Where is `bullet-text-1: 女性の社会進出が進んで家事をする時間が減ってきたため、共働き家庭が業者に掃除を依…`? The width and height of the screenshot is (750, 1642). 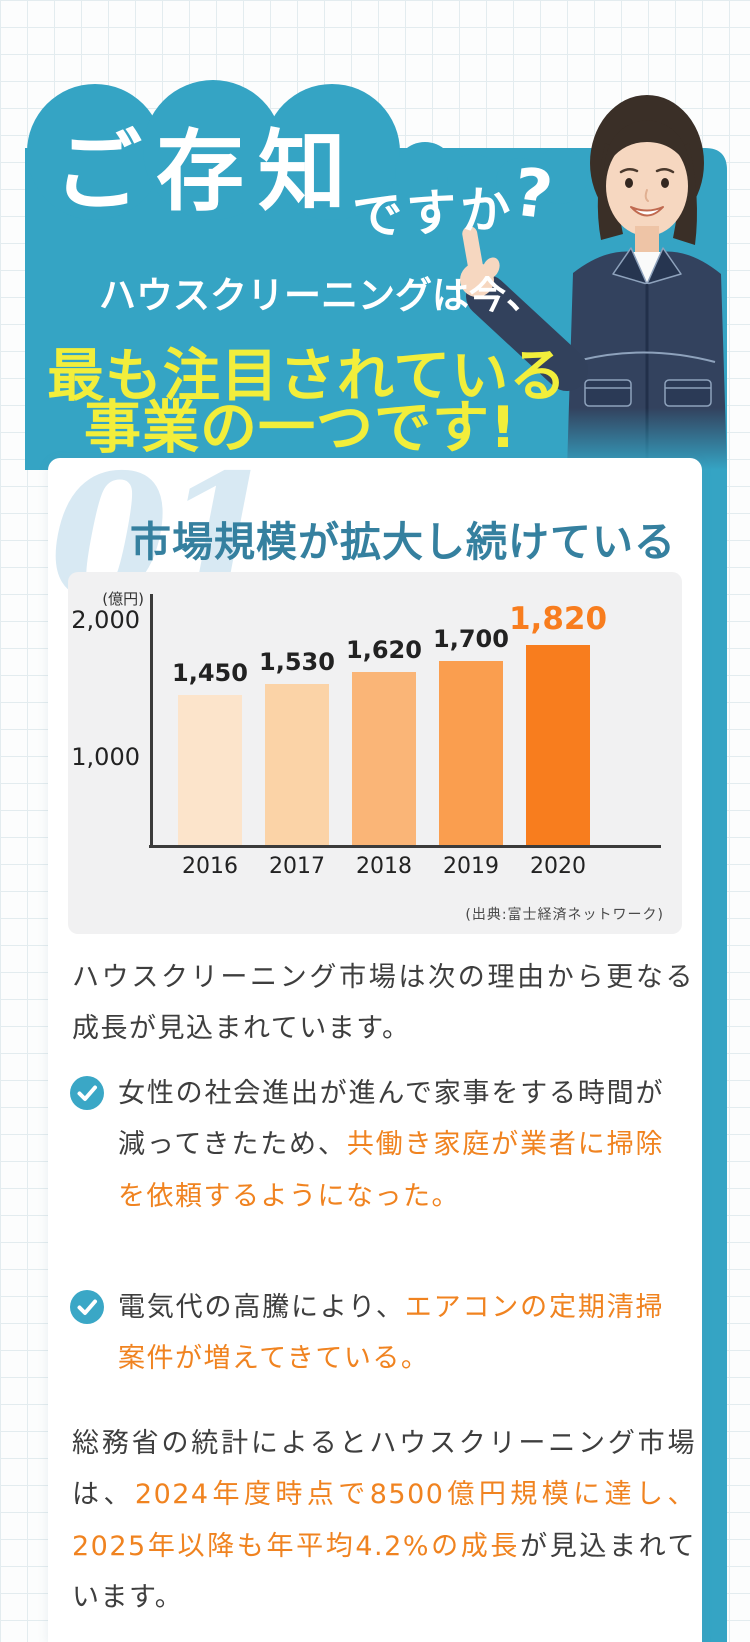 bullet-text-1: 女性の社会進出が進んで家事をする時間が減ってきたため、共働き家庭が業者に掃除を依… is located at coordinates (391, 1145).